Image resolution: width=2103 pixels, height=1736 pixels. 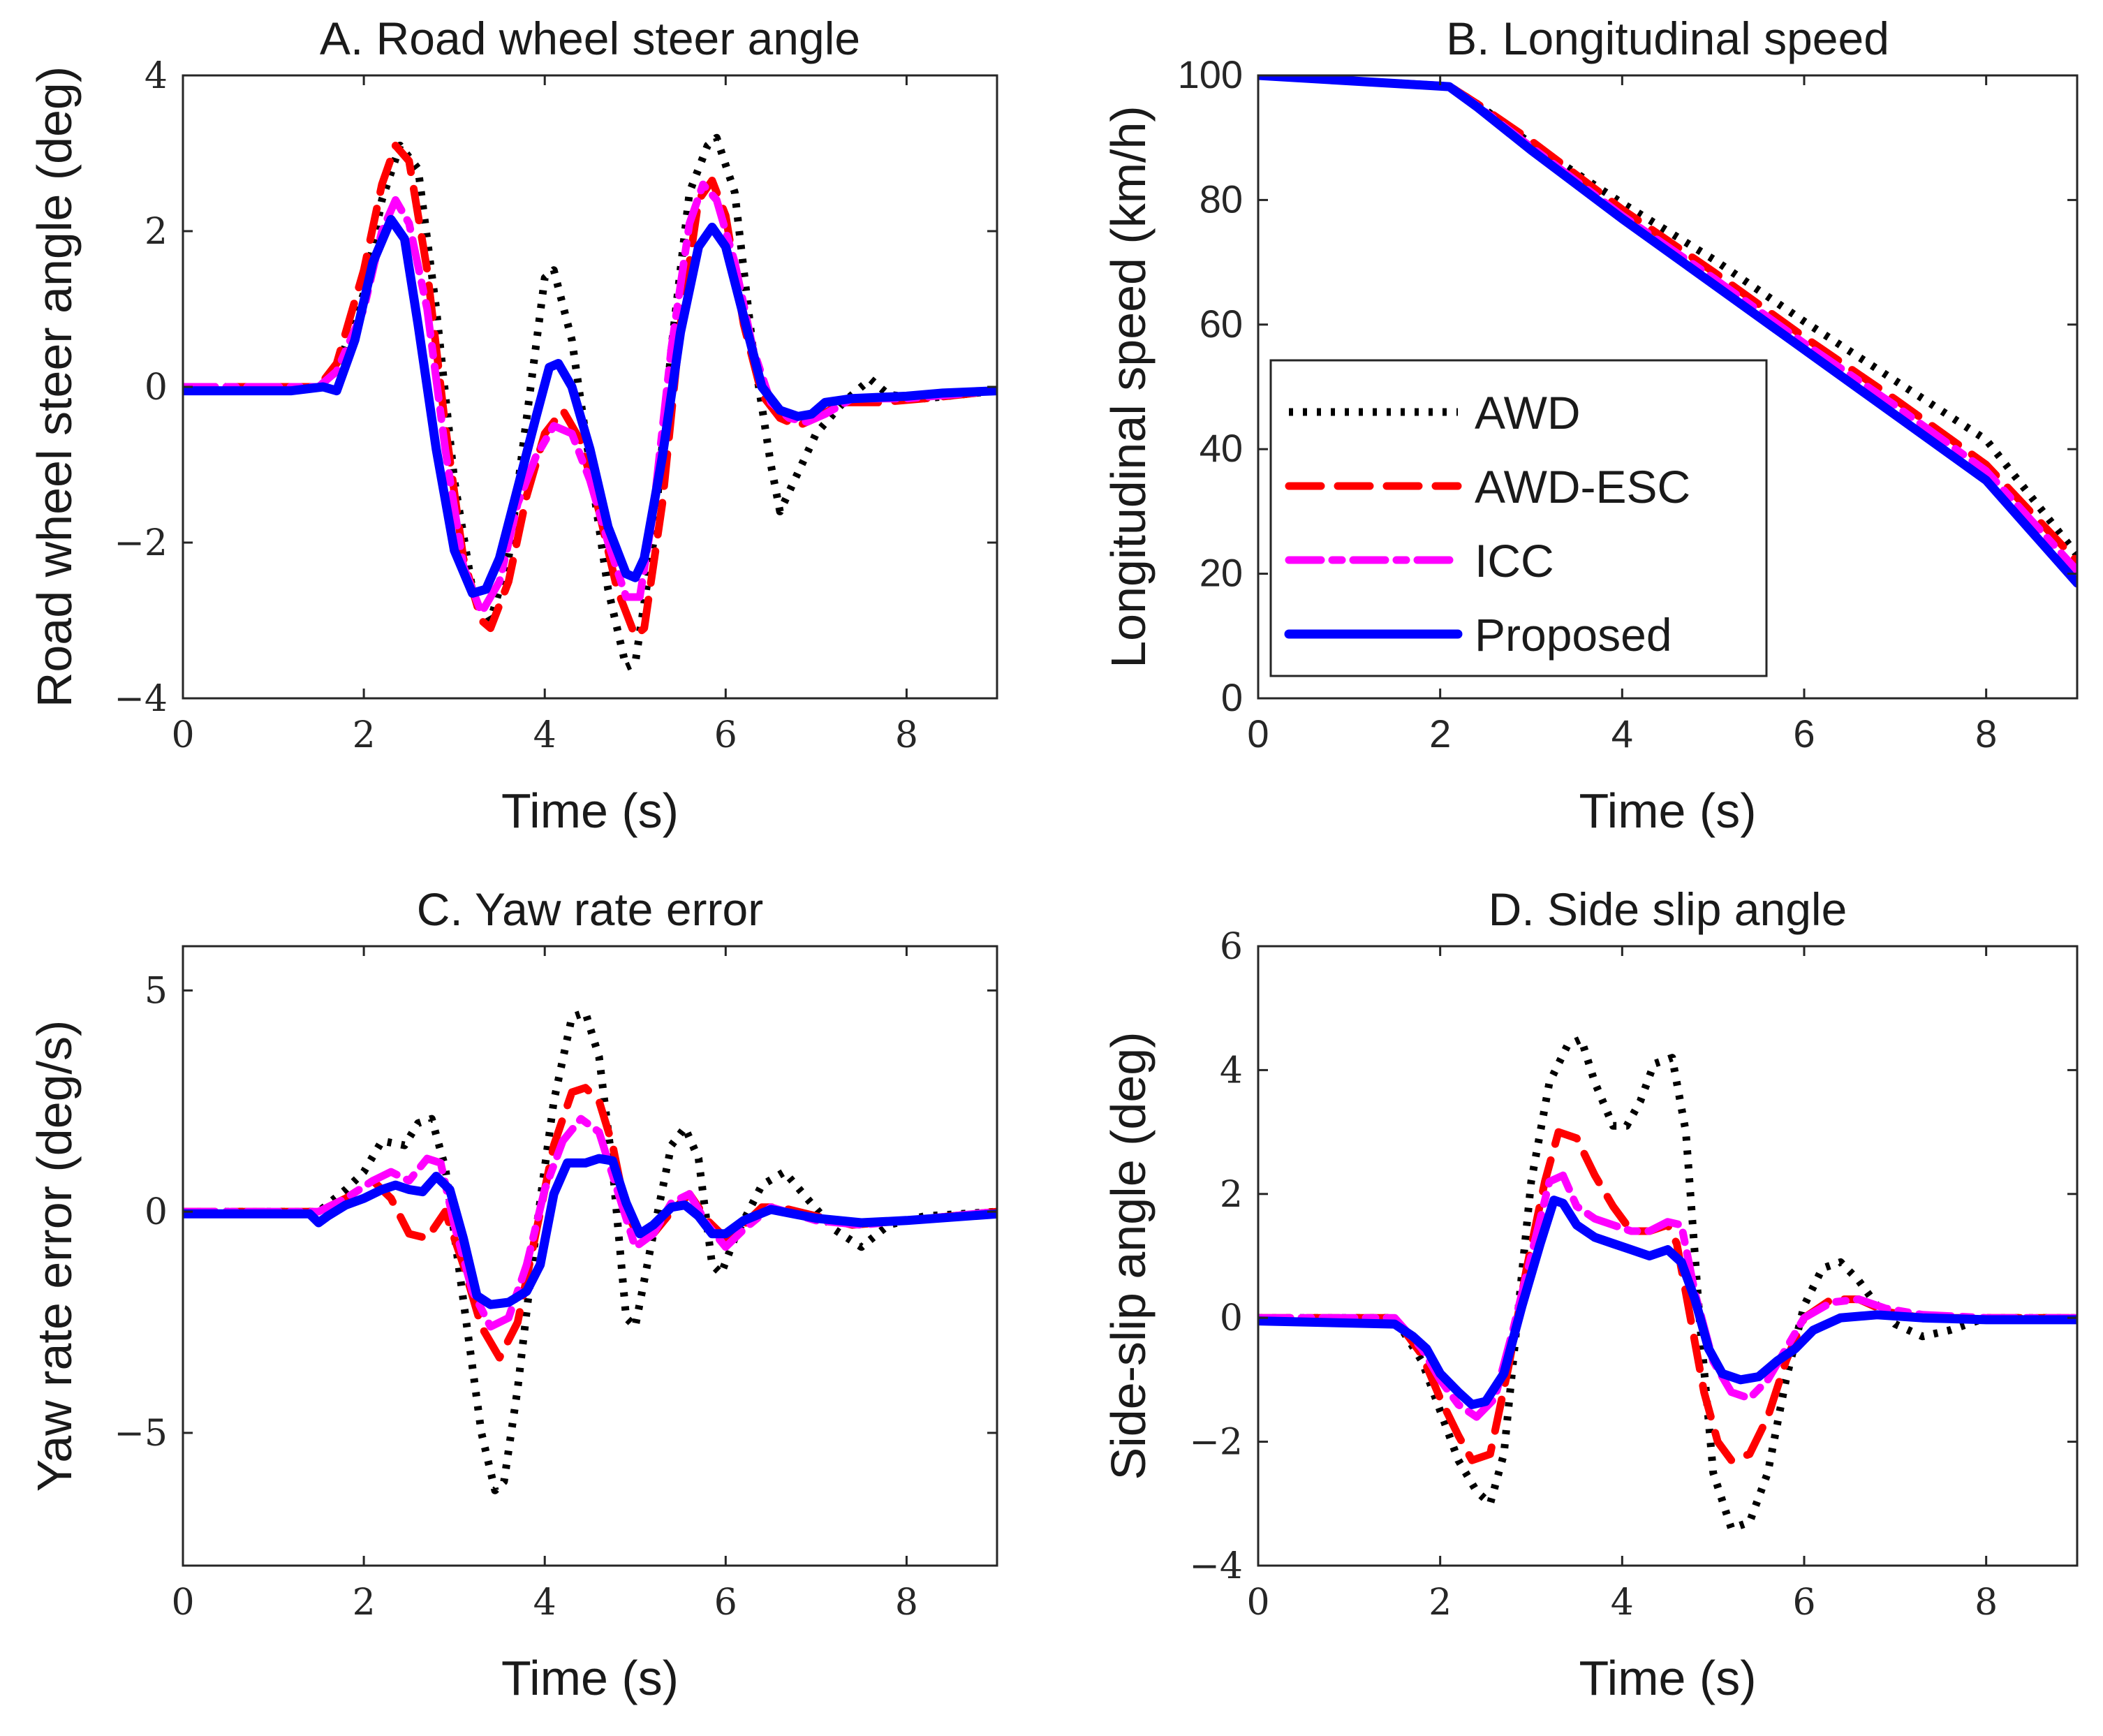 I want to click on y-tick-label: 5, so click(x=156, y=991).